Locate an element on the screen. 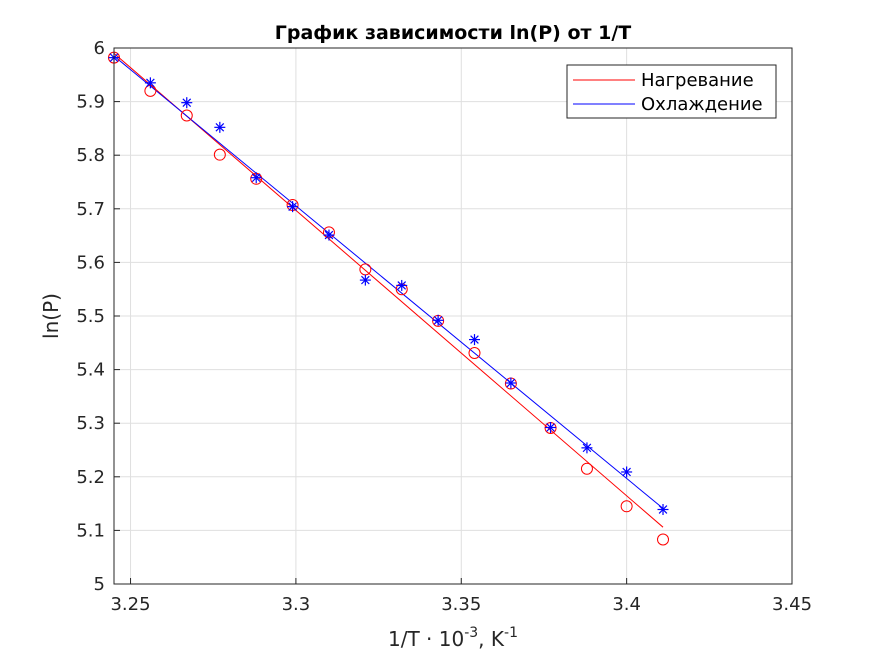 Image resolution: width=875 pixels, height=656 pixels. x-axis-label-unit: , K is located at coordinates (491, 639).